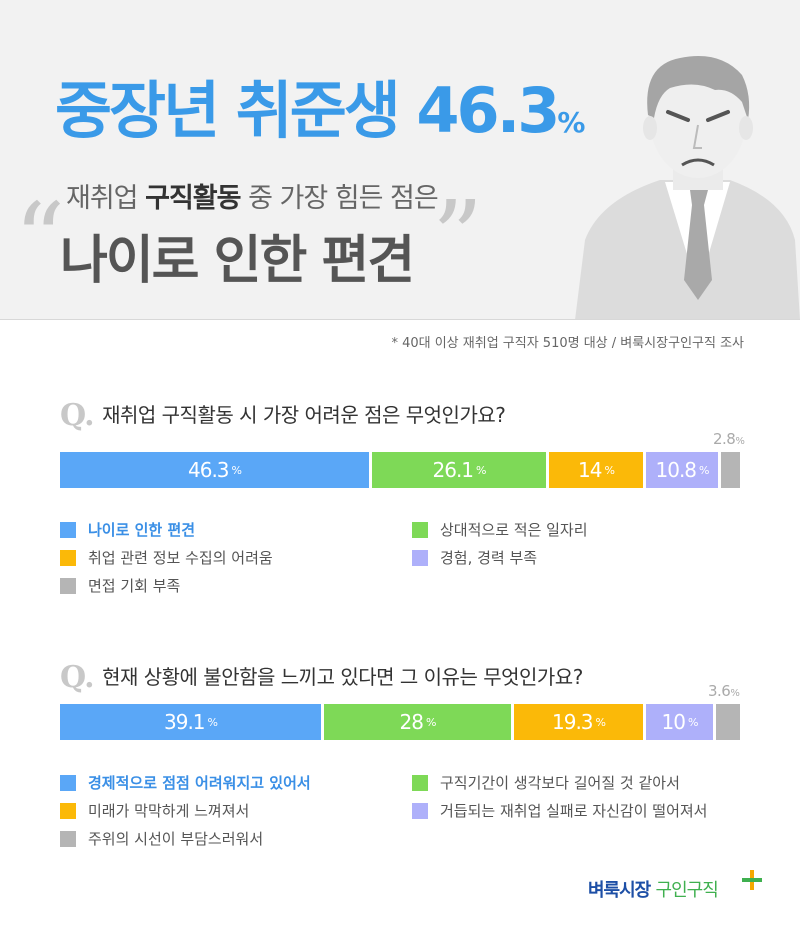 The image size is (800, 950). What do you see at coordinates (342, 677) in the screenshot?
I see `question-2-text: 현재 상황에 불안함을 느끼고 있다면 그 이유는 무엇인가요?` at bounding box center [342, 677].